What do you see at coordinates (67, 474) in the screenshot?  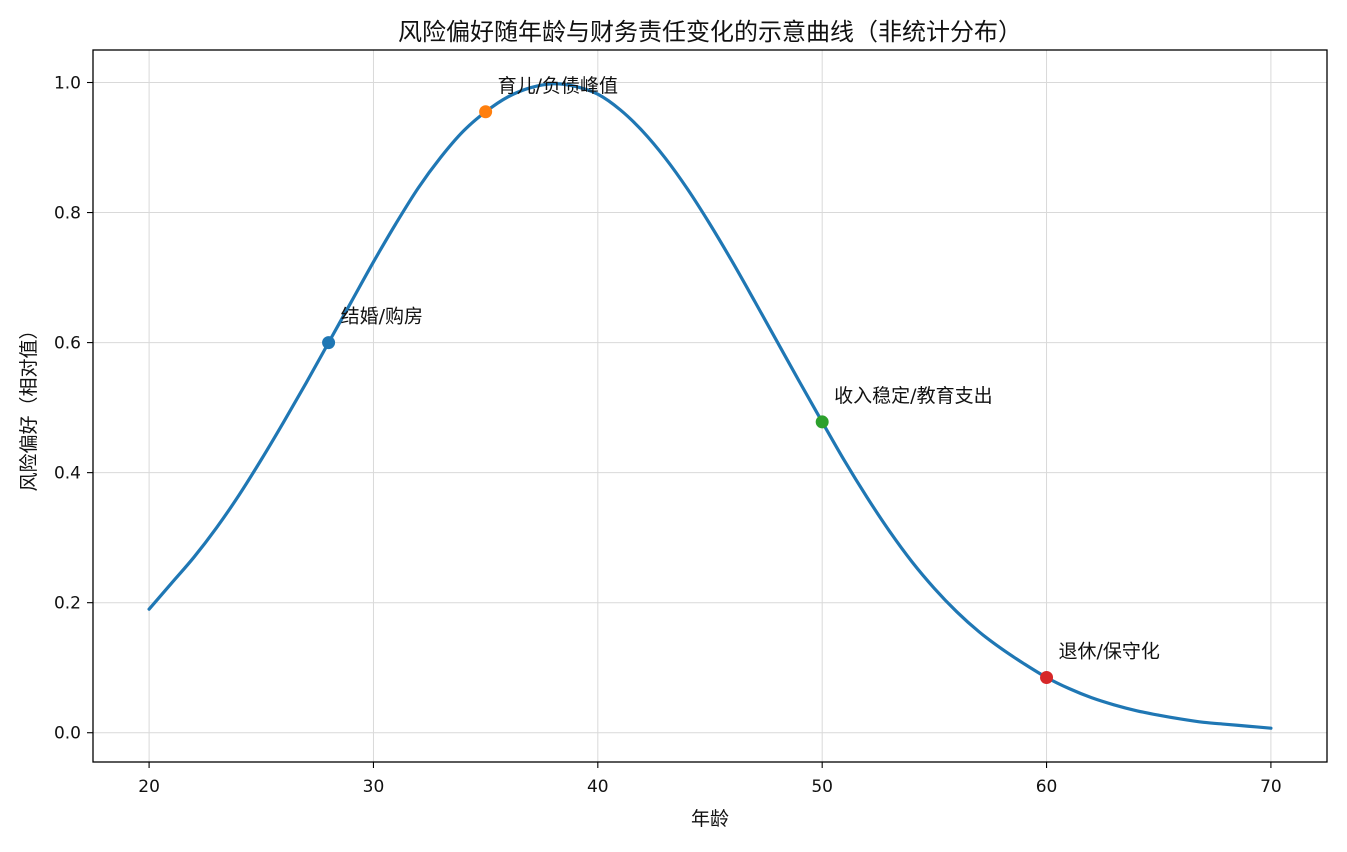 I see `y-tick-label: 0.4` at bounding box center [67, 474].